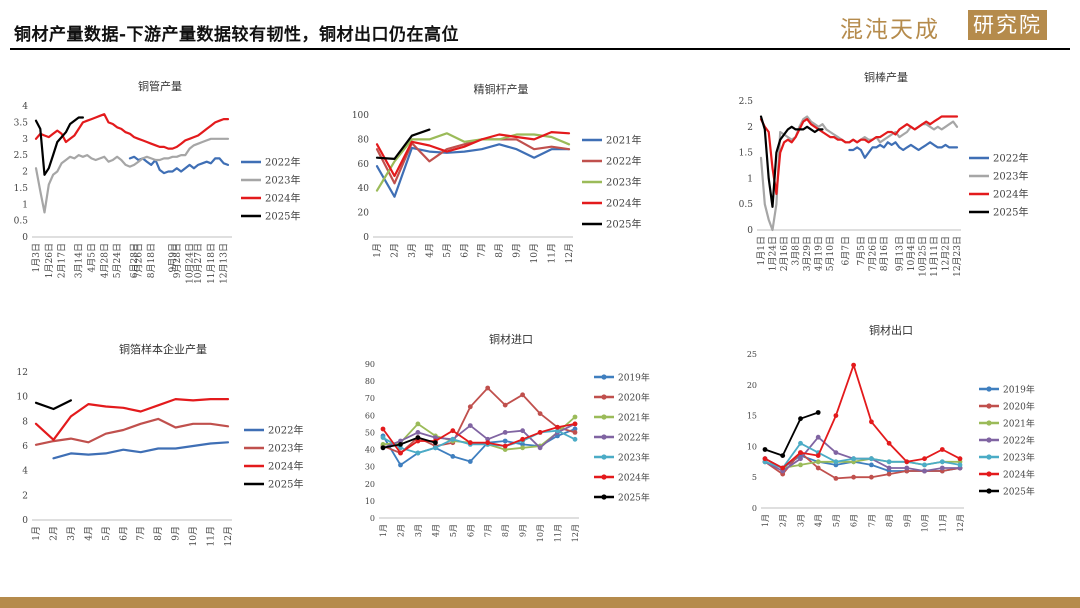 The width and height of the screenshot is (1080, 608). I want to click on x-tick-label: 1月3日, so click(36, 257).